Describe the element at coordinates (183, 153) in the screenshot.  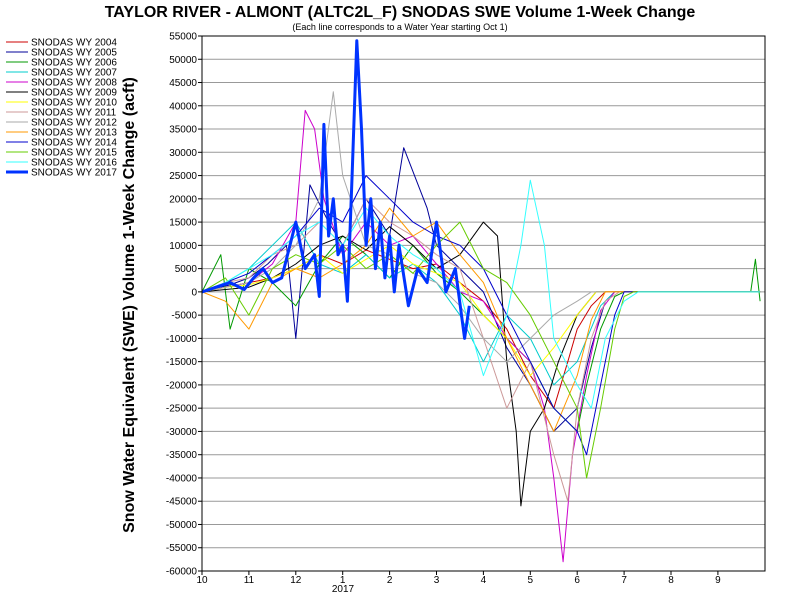
I see `y-tick-label: 30000` at that location.